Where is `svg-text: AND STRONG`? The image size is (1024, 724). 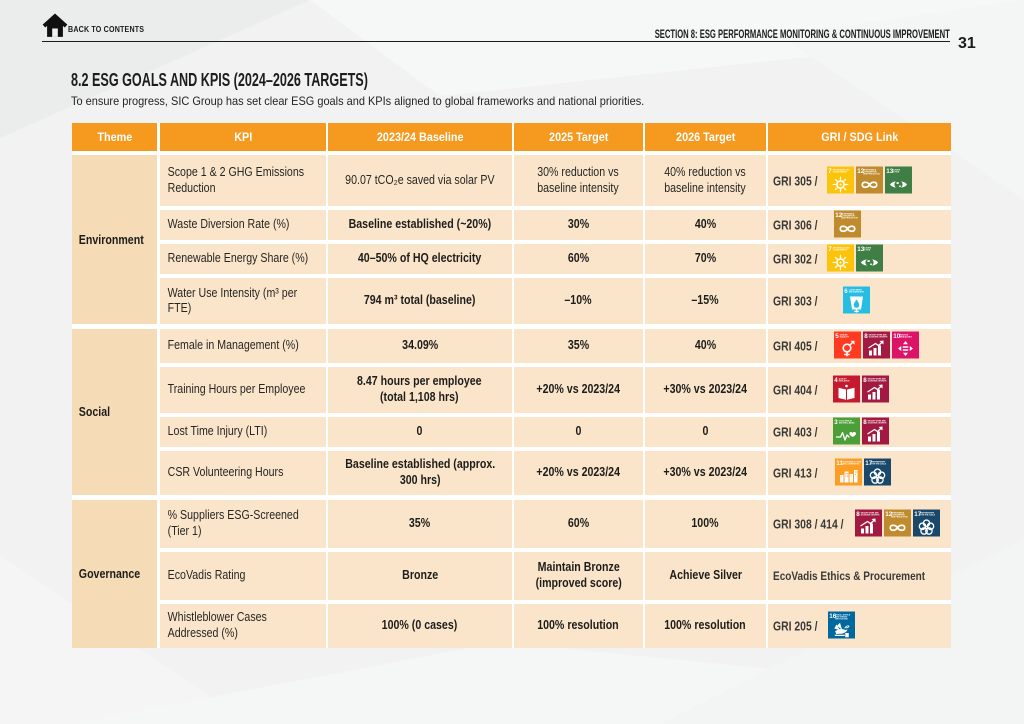
svg-text: AND STRONG is located at coordinates (841, 616).